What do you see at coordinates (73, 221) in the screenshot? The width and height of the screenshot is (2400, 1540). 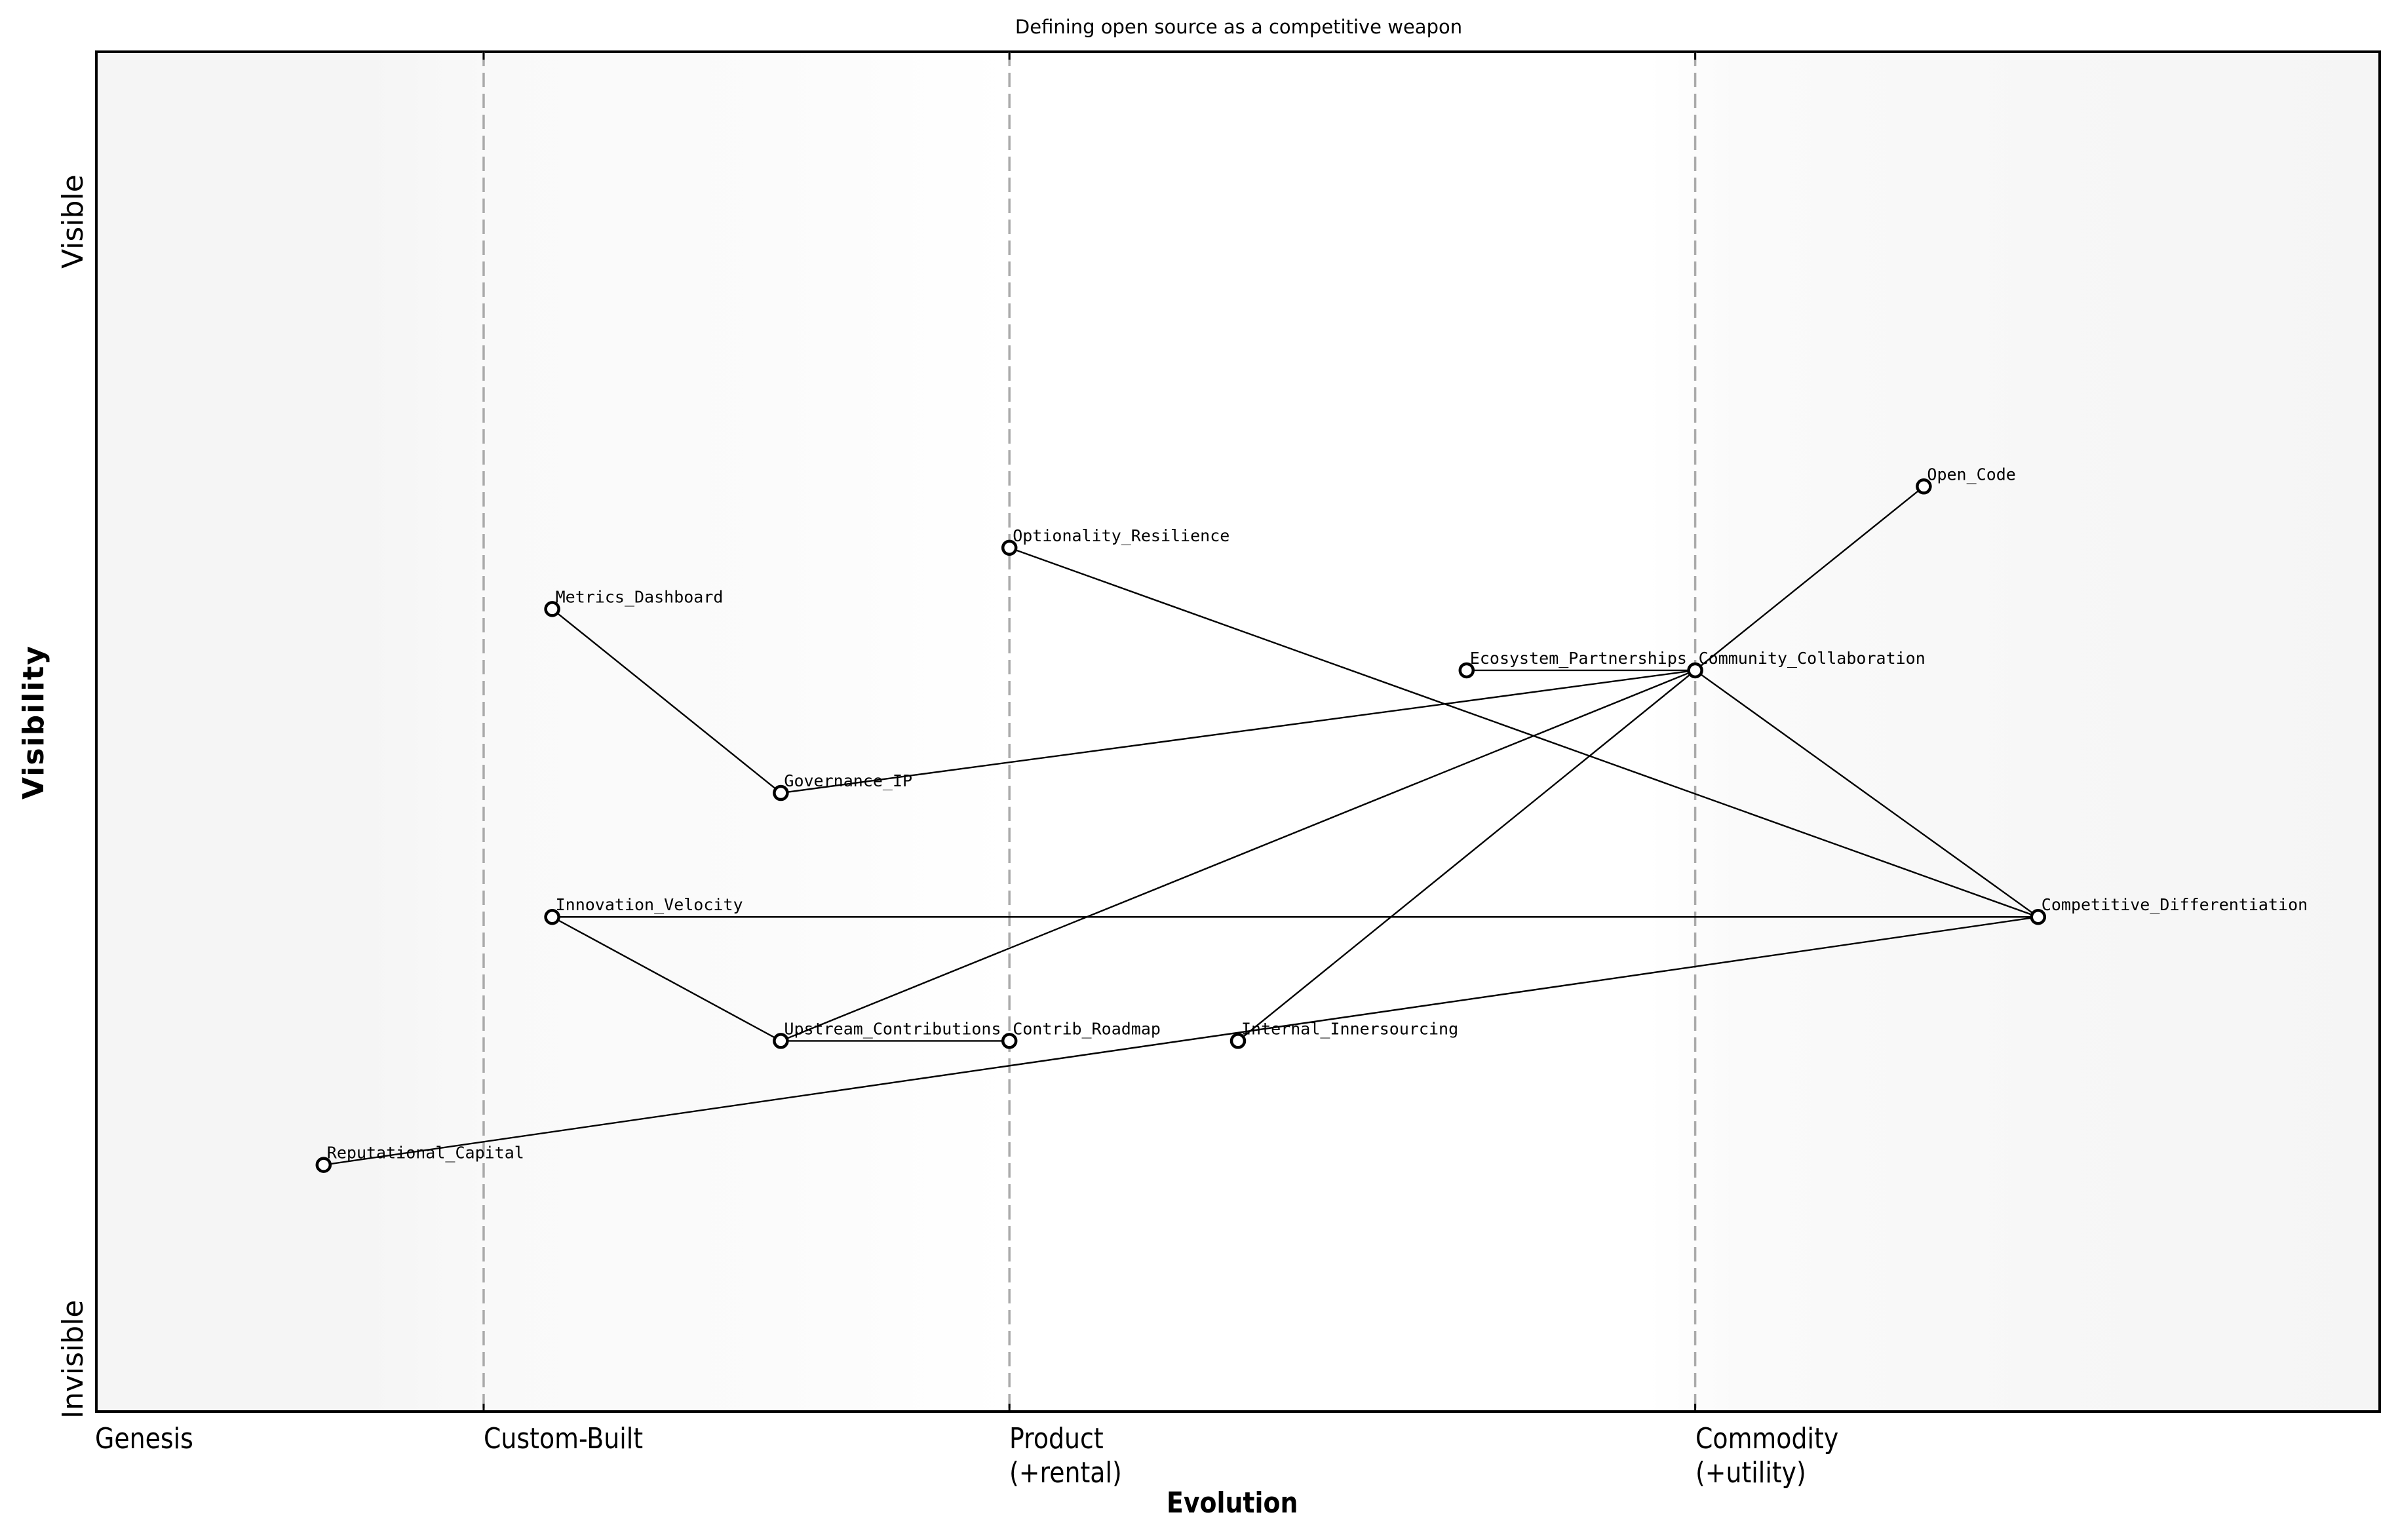 I see `y-tick-visible: Visible` at bounding box center [73, 221].